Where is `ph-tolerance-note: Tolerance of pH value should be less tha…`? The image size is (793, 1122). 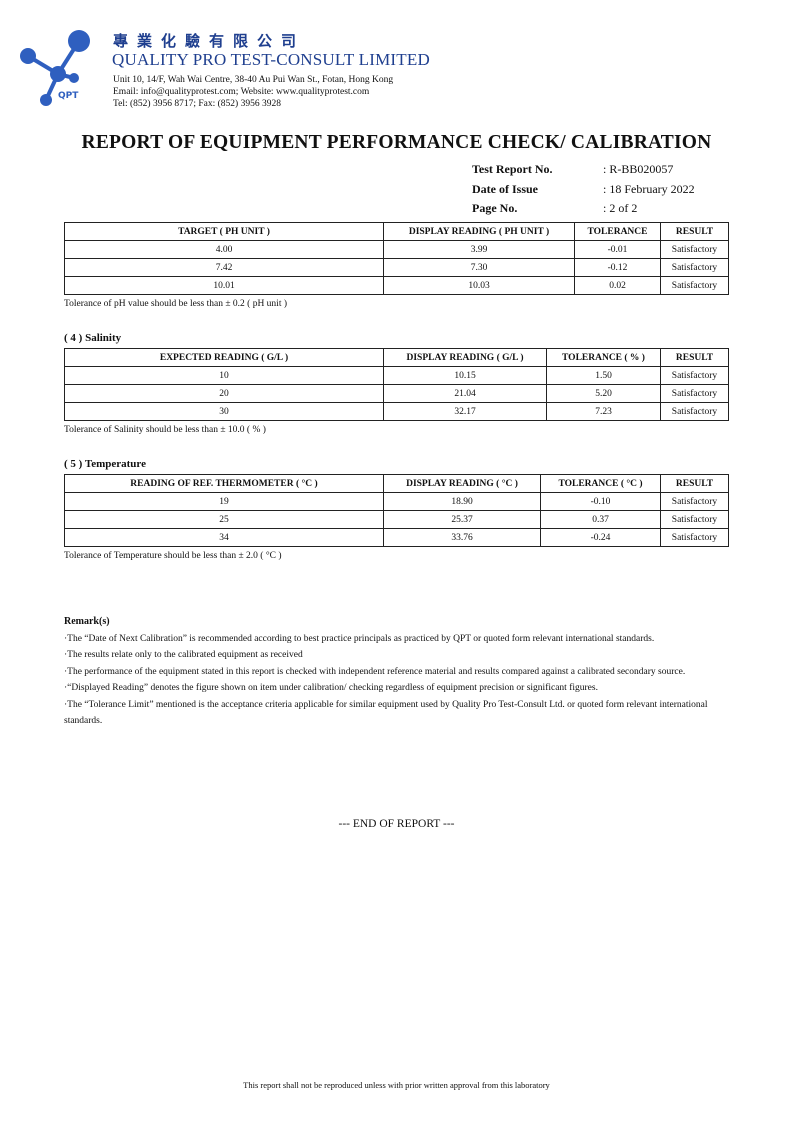 ph-tolerance-note: Tolerance of pH value should be less tha… is located at coordinates (175, 304).